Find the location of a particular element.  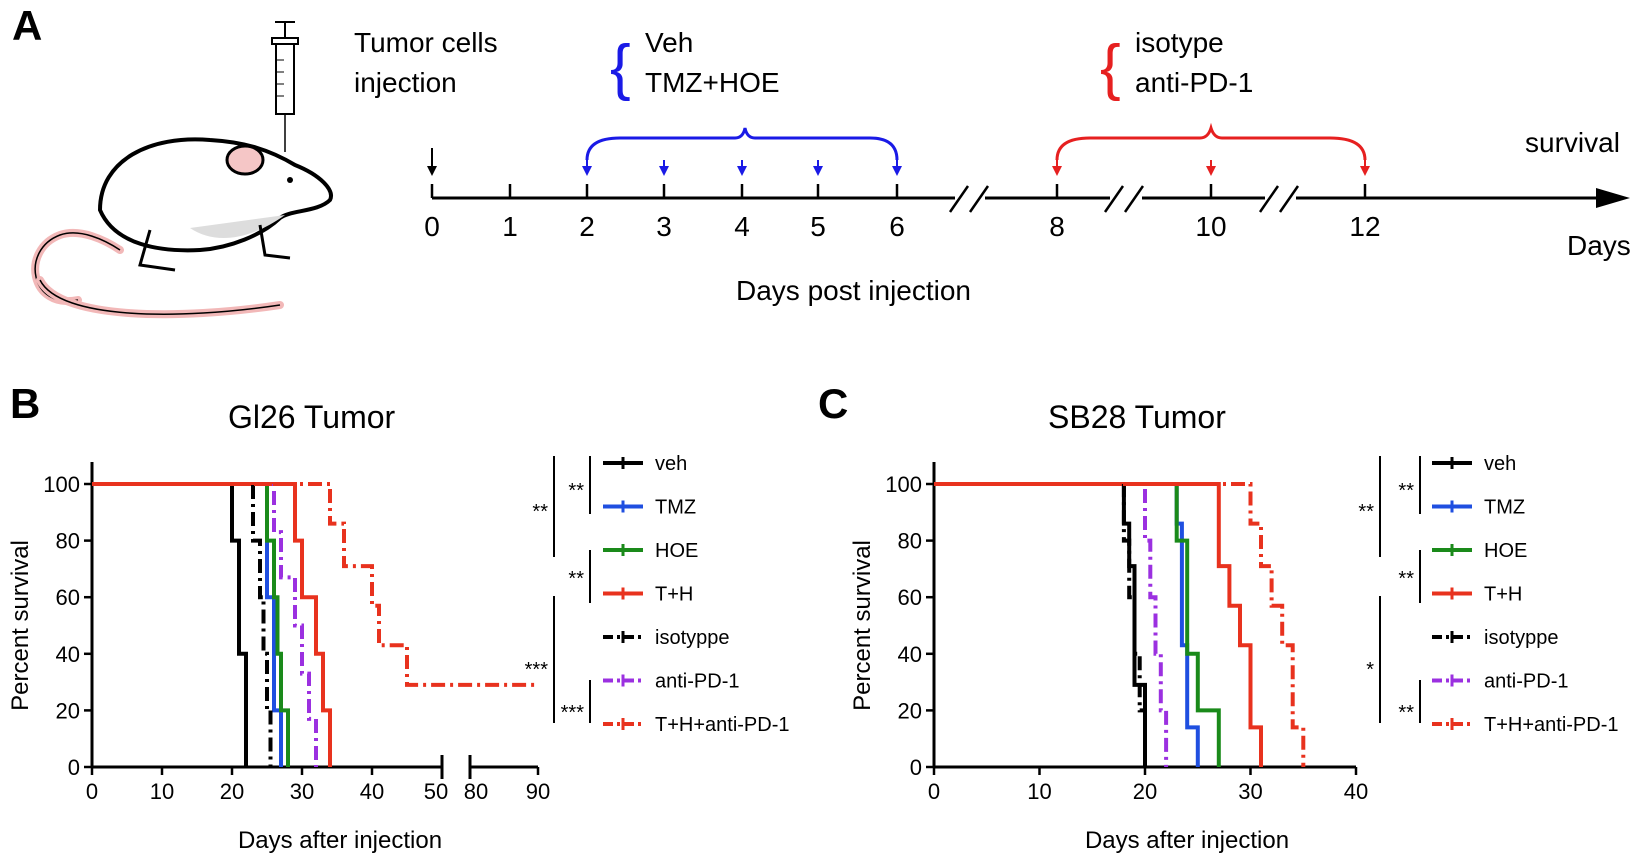

survival-label: survival is located at coordinates (1572, 142).